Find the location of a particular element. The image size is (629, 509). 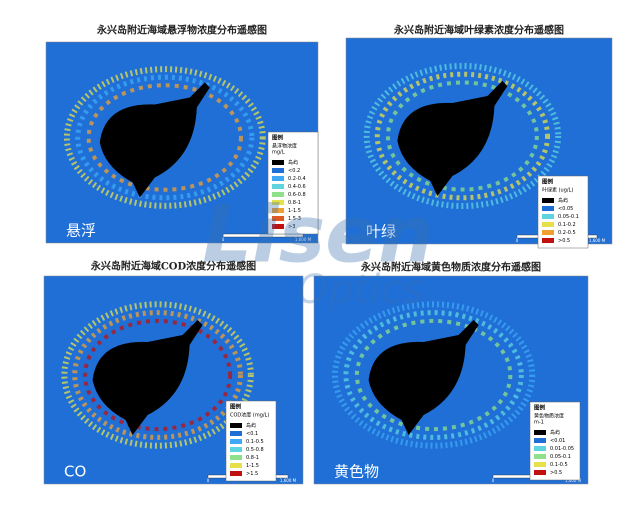

legend-box is located at coordinates (563, 212).